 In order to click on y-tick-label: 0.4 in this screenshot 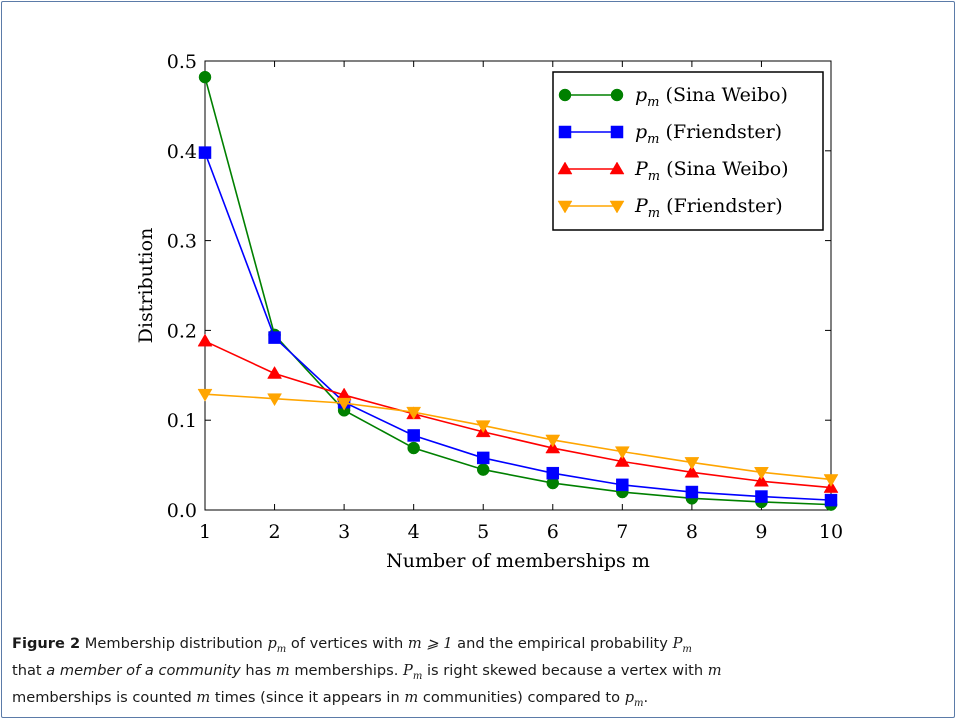, I will do `click(182, 152)`.